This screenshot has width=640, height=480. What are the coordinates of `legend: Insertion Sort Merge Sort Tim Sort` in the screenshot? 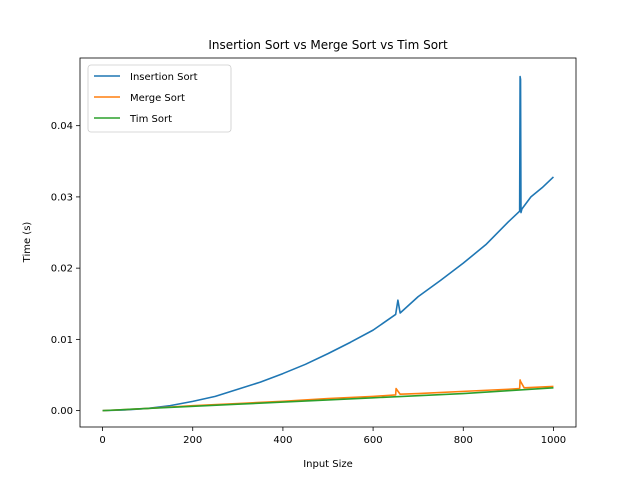 It's located at (159, 98).